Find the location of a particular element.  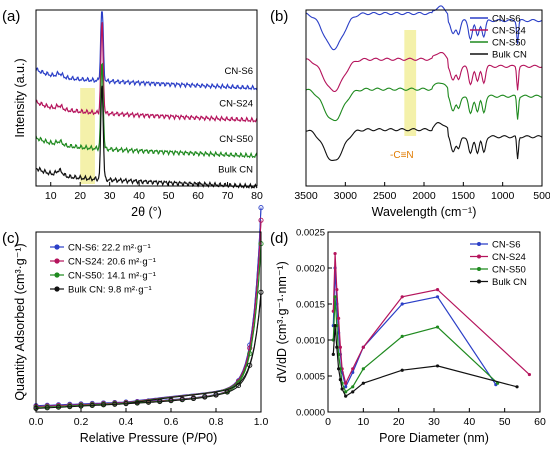

x-tick-label: 3000 is located at coordinates (346, 196).